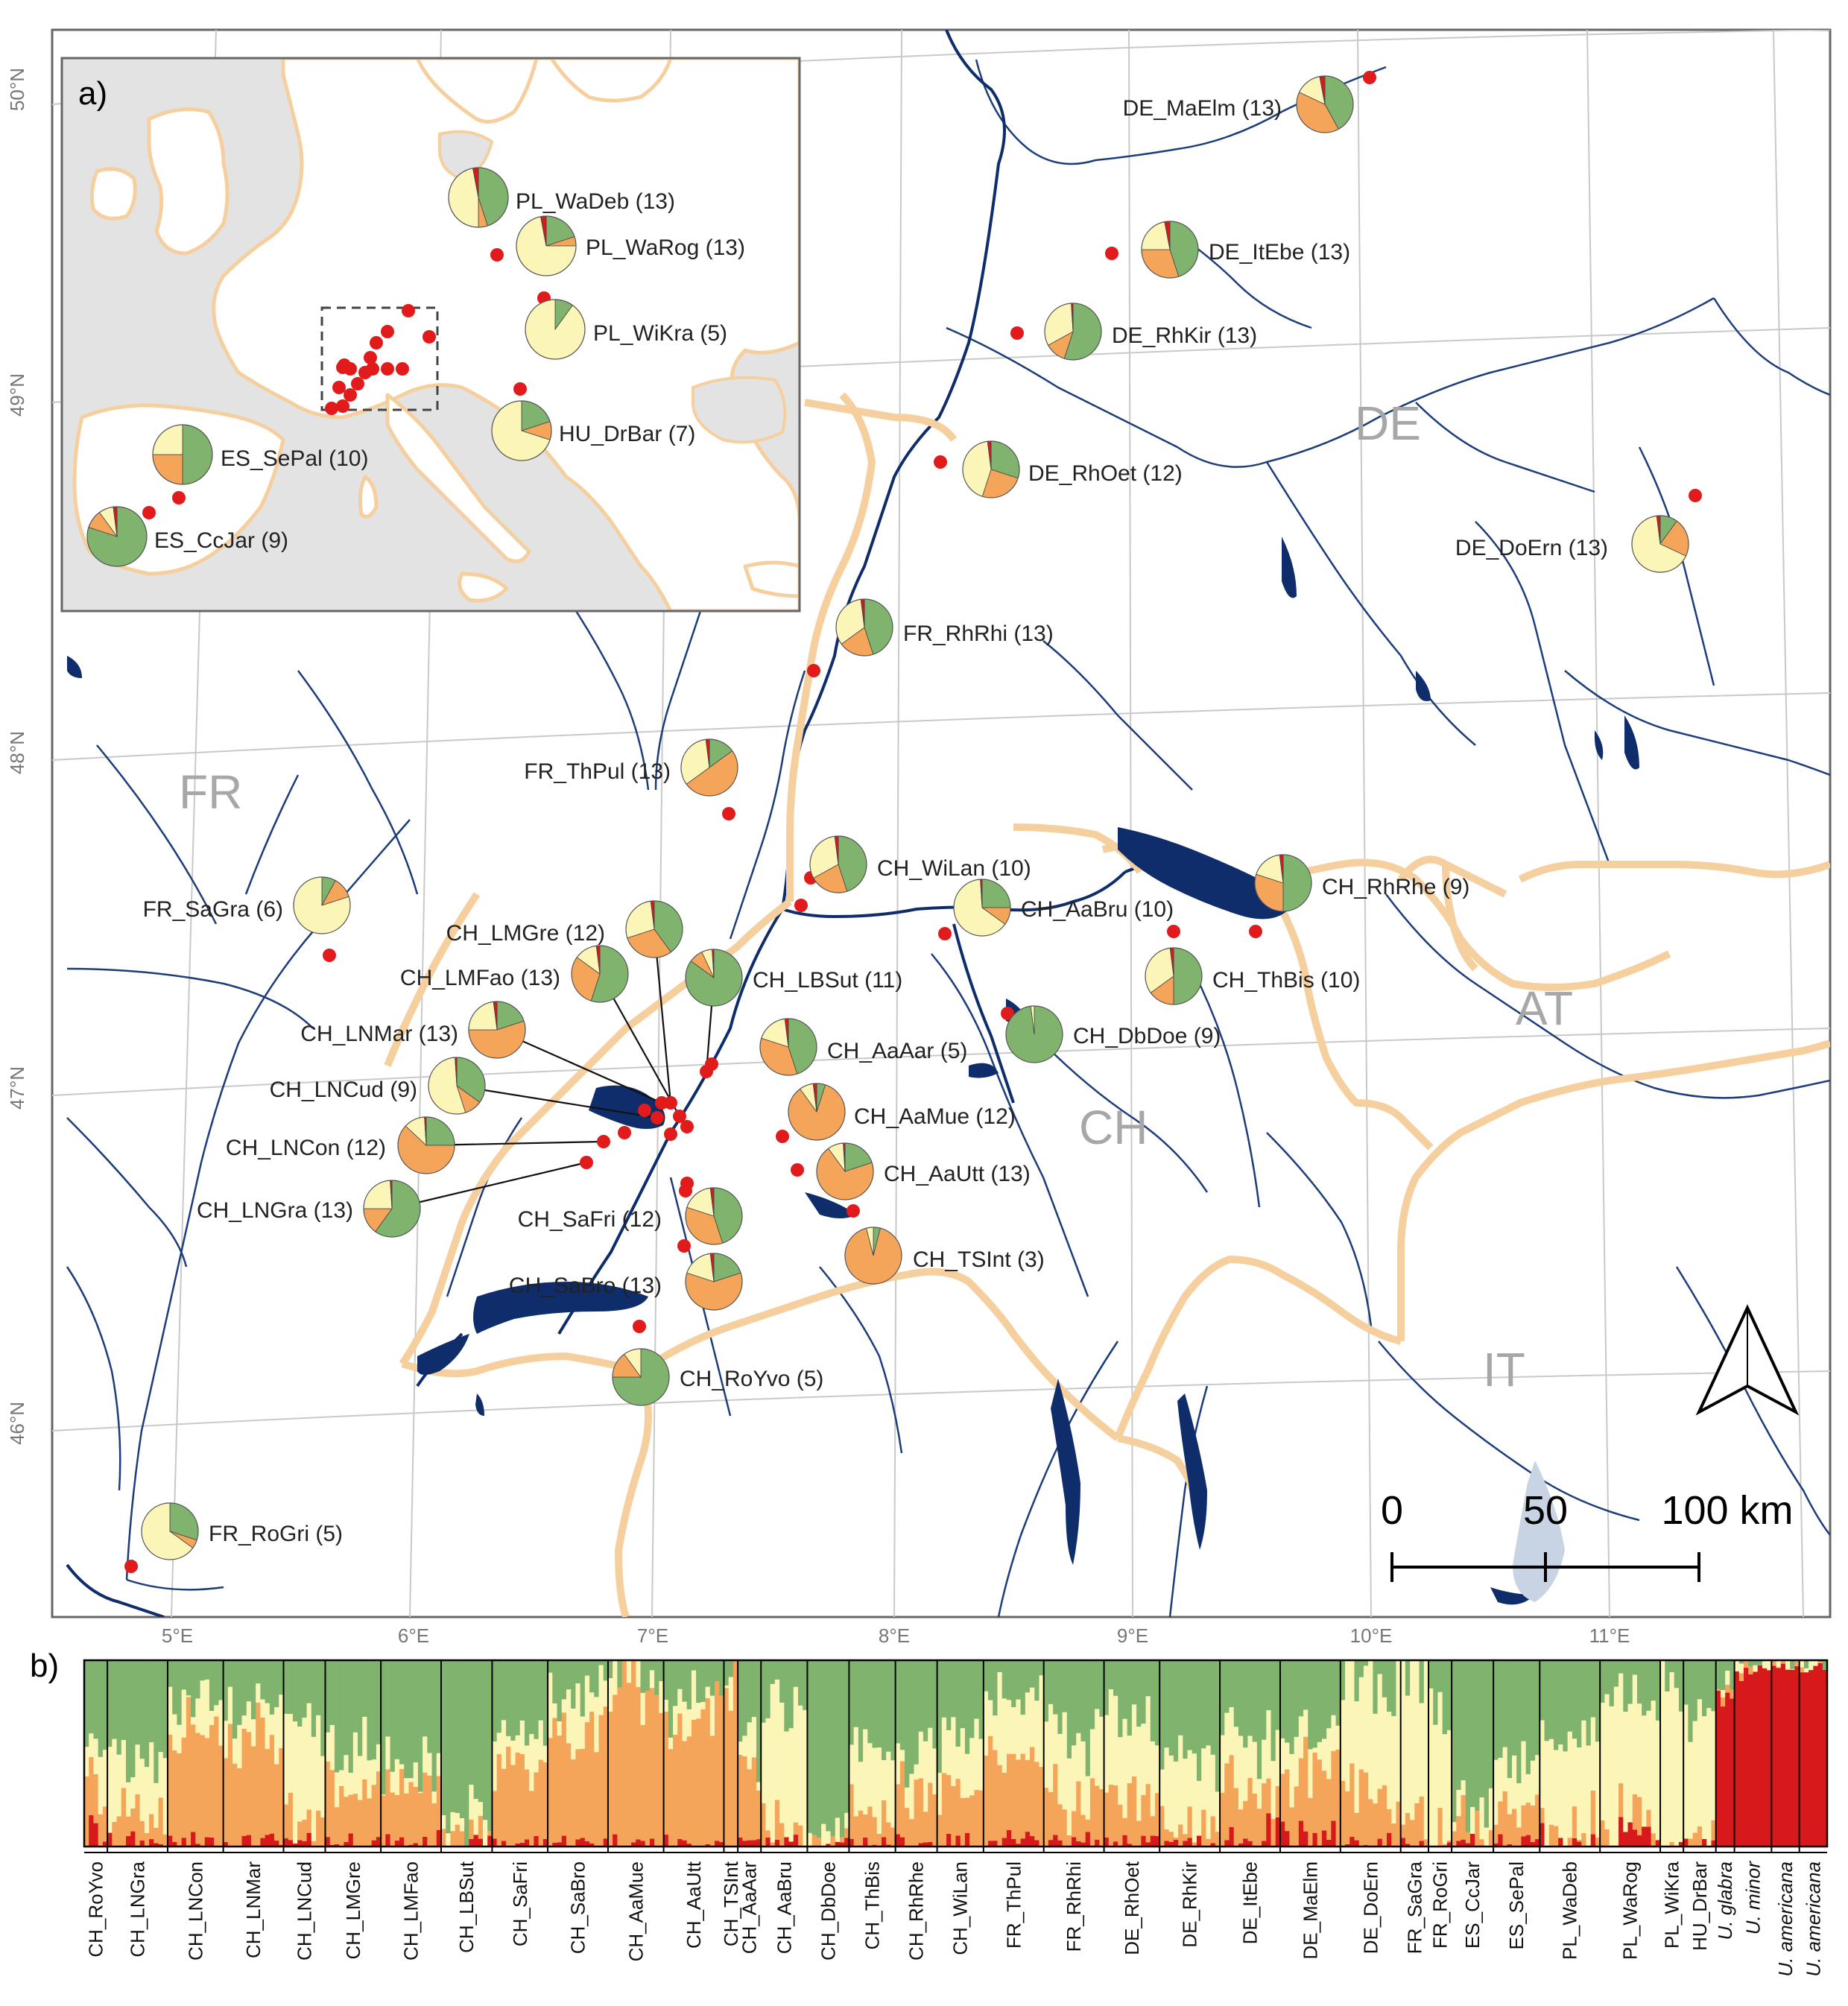 Image resolution: width=1848 pixels, height=2006 pixels. I want to click on pop-label-ch-aabru: CH_AaBru (10), so click(1097, 910).